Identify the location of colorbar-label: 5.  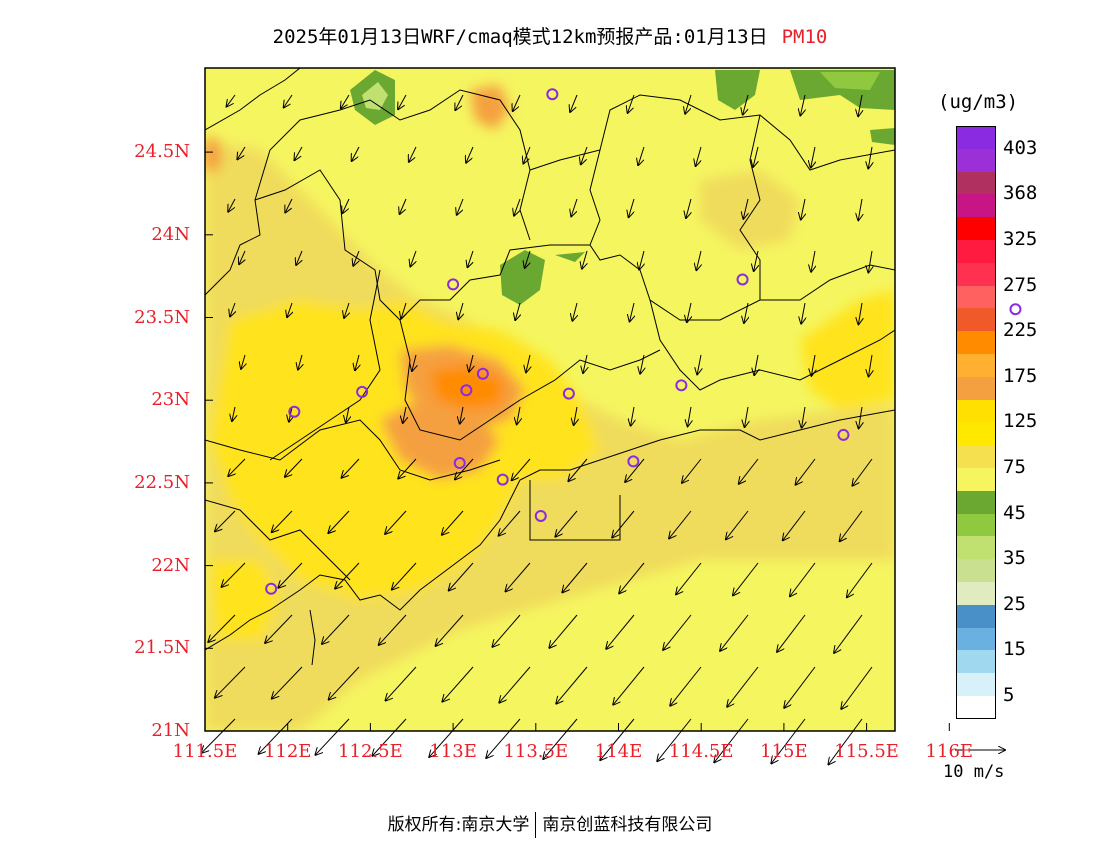
(1009, 695).